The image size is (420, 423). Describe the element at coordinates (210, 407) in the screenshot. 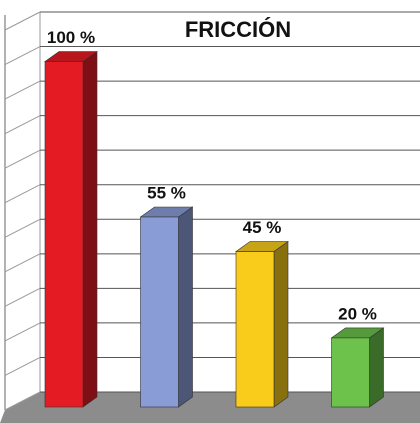

I see `floor` at that location.